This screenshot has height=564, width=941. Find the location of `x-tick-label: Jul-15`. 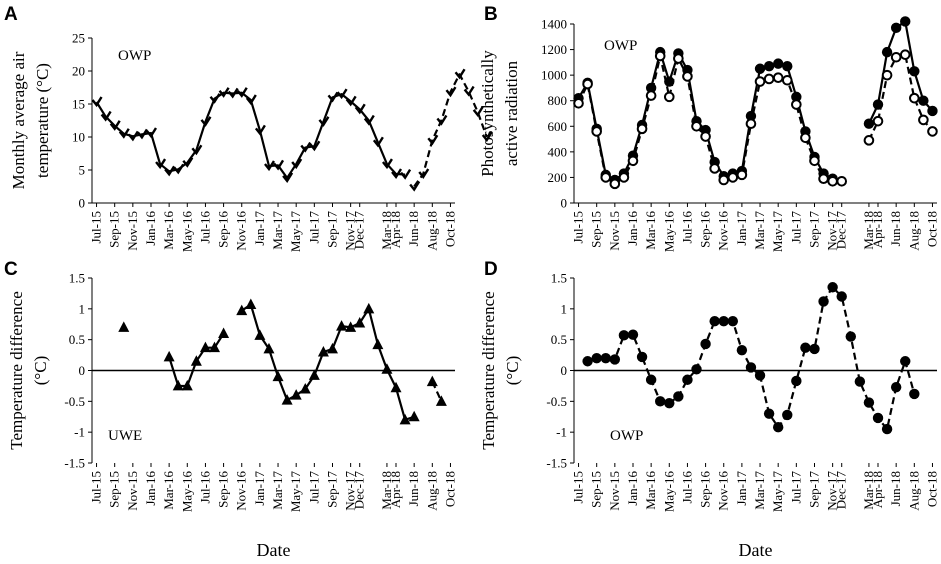

x-tick-label: Jul-15 is located at coordinates (96, 487).